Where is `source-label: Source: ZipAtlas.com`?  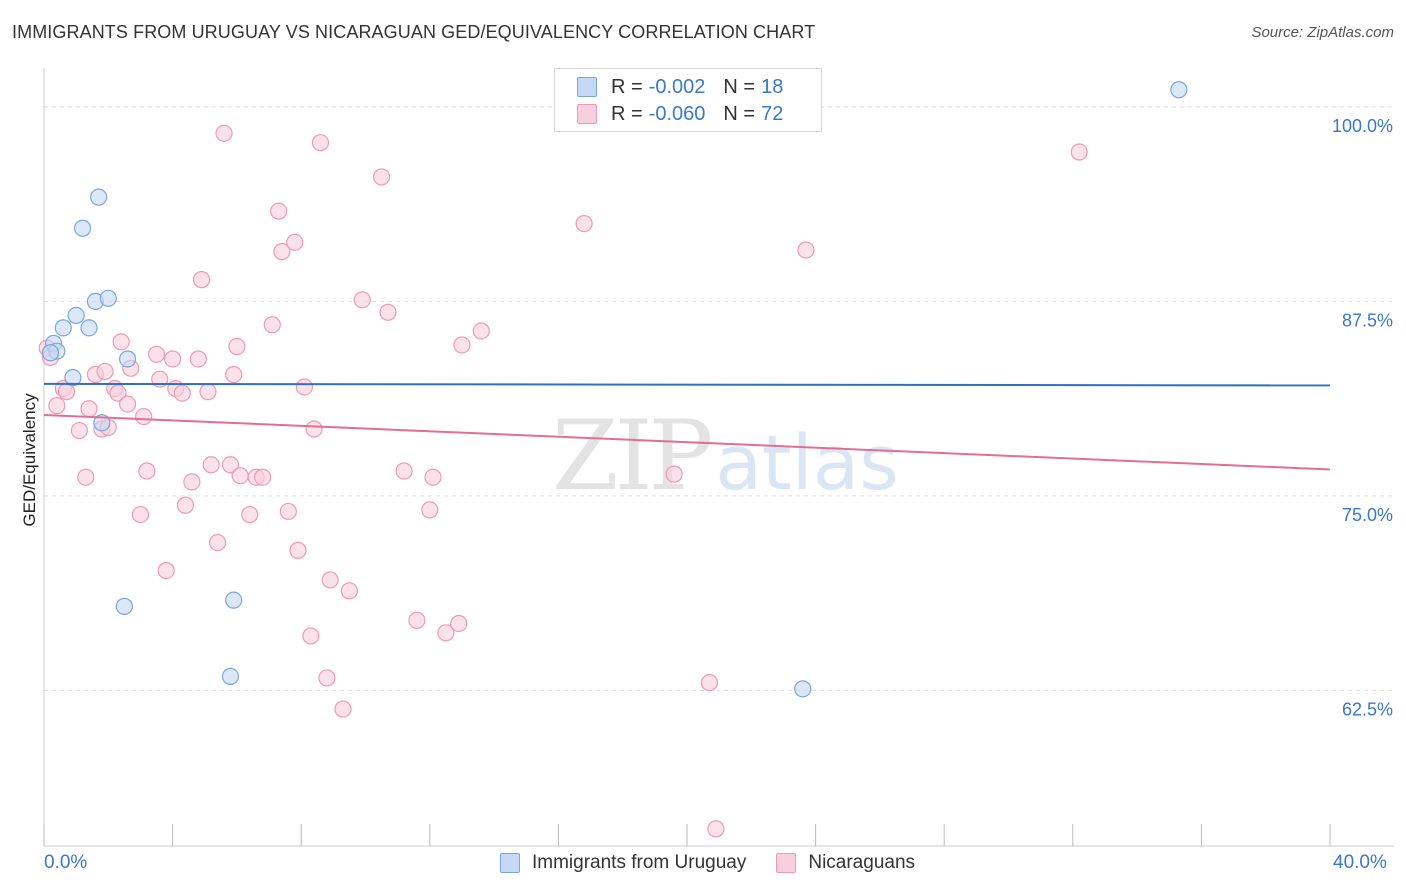
source-label: Source: ZipAtlas.com is located at coordinates (1322, 32).